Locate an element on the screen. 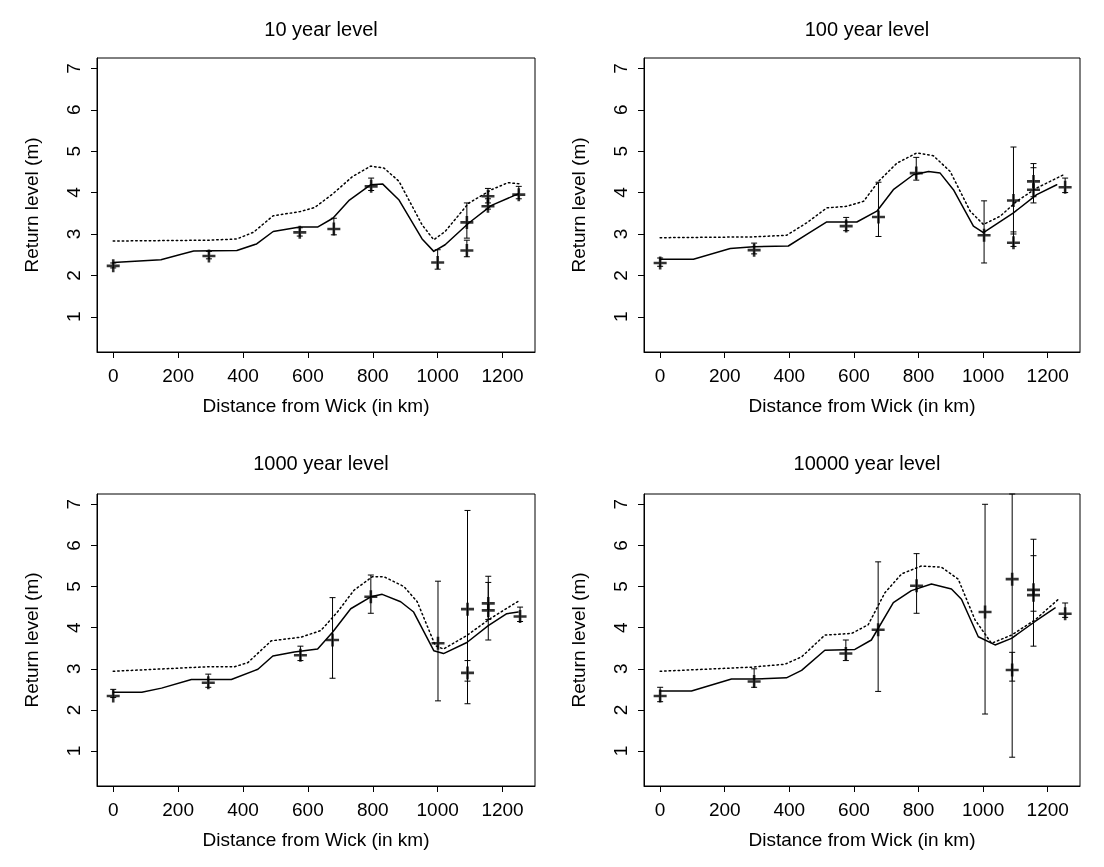  chart-title: 10 year level is located at coordinates (321, 29).